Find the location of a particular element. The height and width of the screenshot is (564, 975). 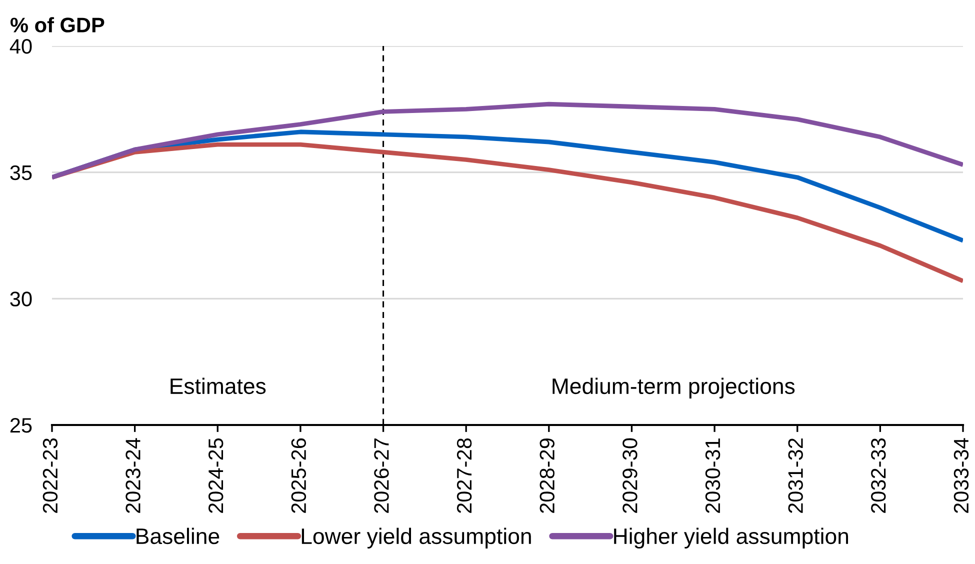

x-tick-label: 2031-32 is located at coordinates (795, 475).